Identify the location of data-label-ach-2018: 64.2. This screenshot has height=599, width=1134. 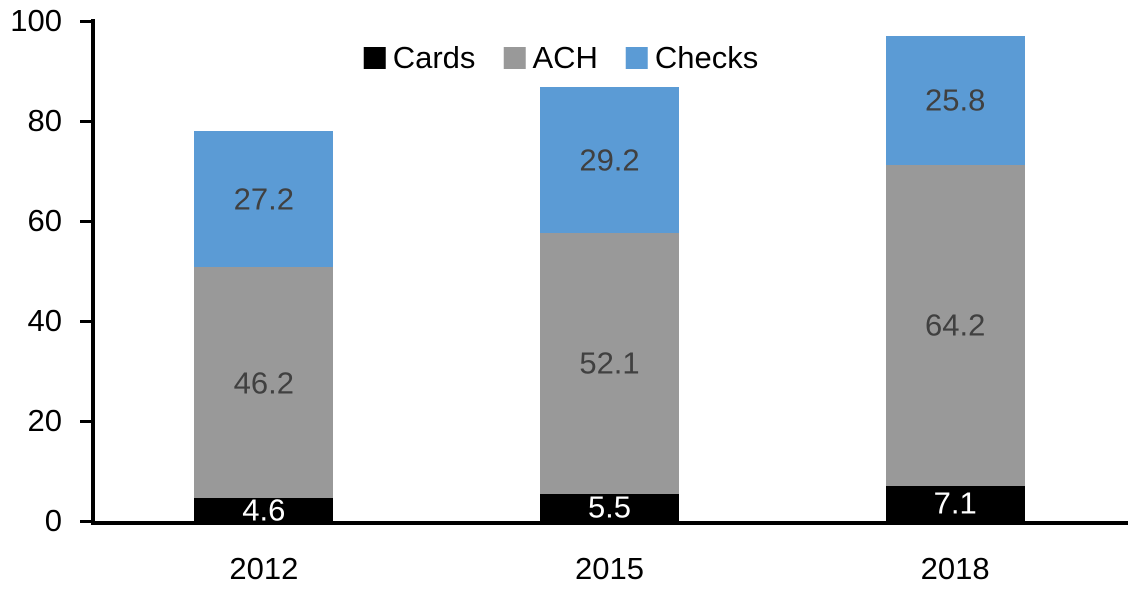
(955, 325).